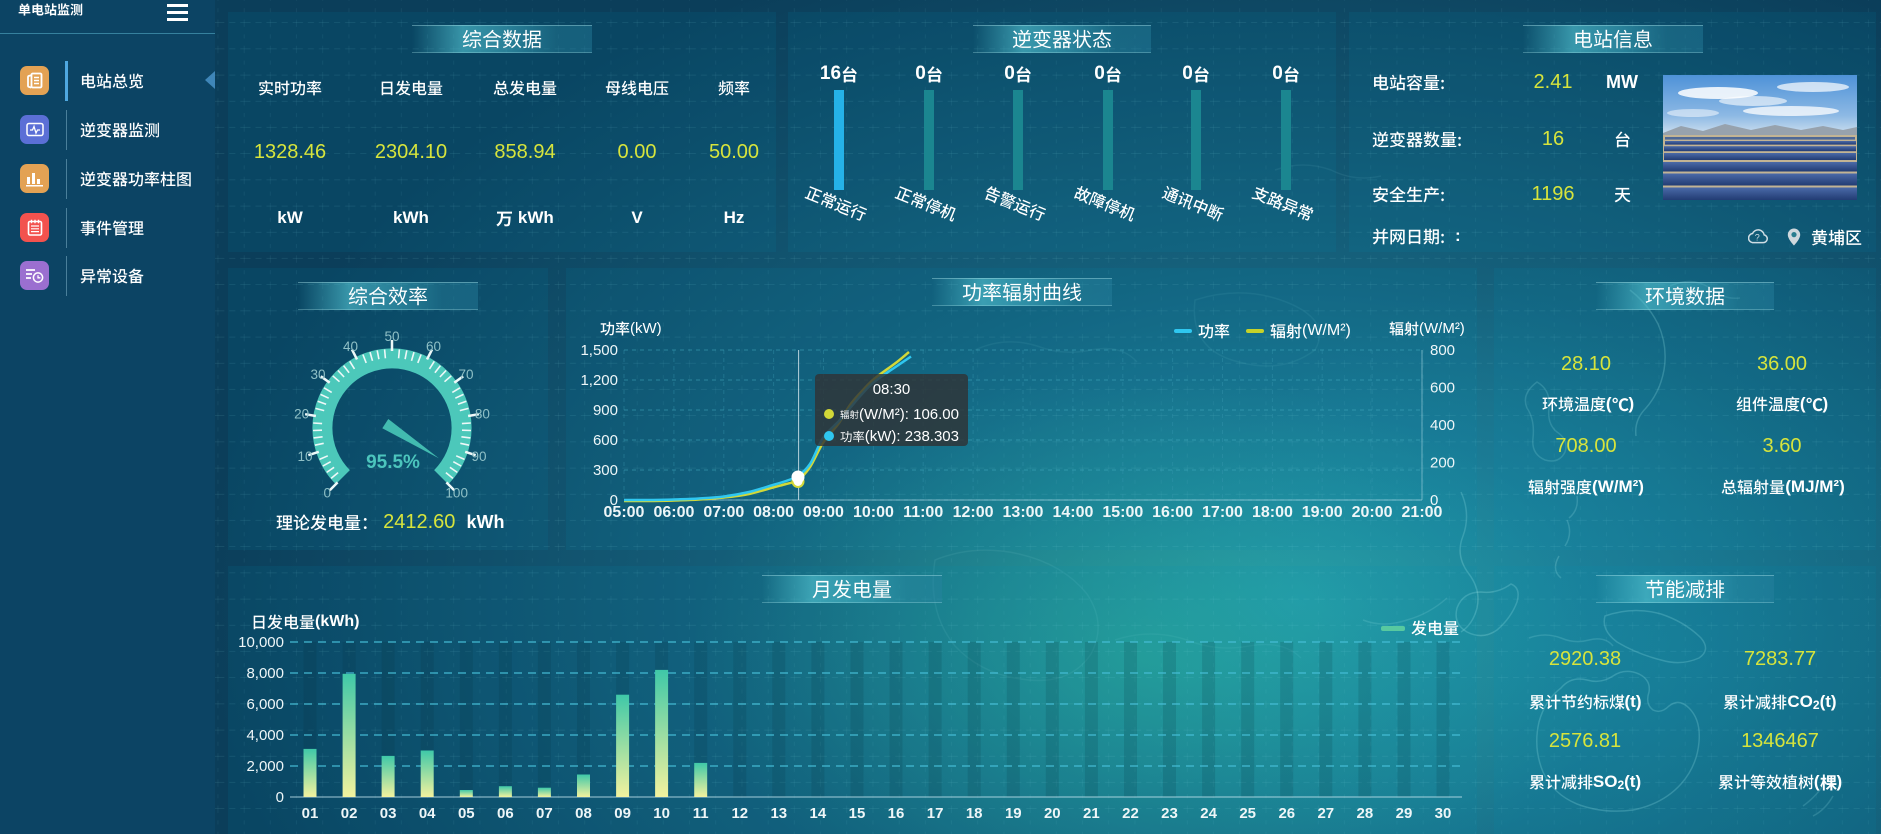  What do you see at coordinates (466, 813) in the screenshot?
I see `svg-text: 05` at bounding box center [466, 813].